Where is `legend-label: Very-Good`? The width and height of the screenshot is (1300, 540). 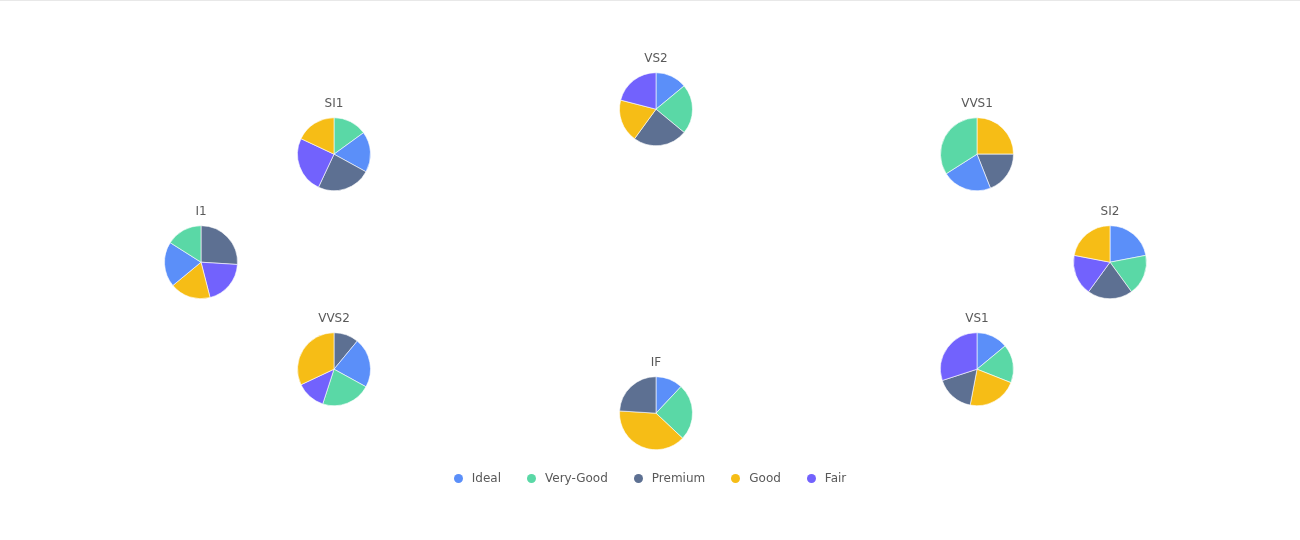 legend-label: Very-Good is located at coordinates (576, 478).